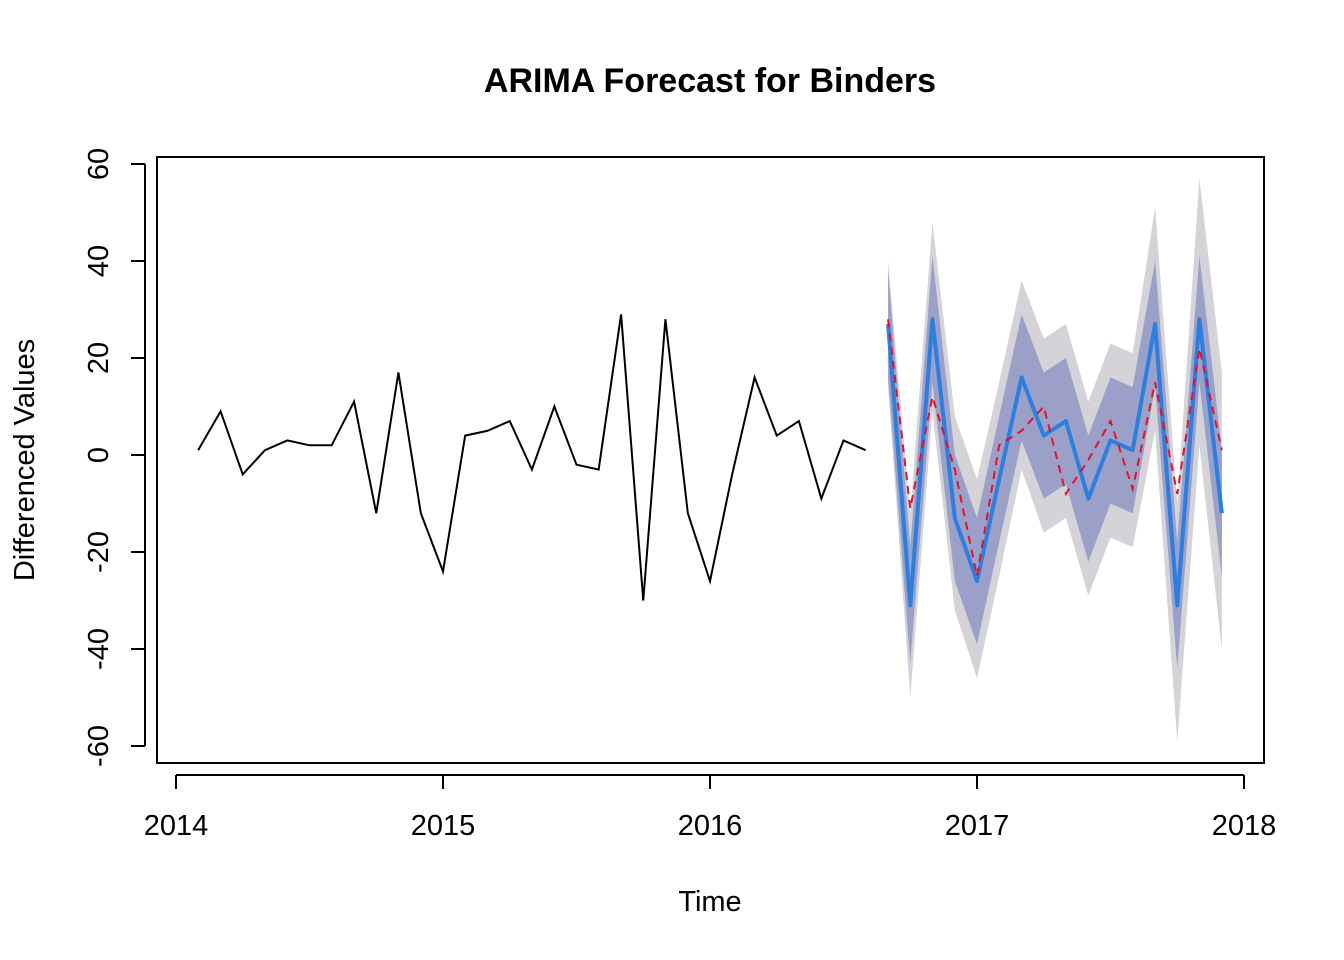 The height and width of the screenshot is (960, 1344). Describe the element at coordinates (443, 826) in the screenshot. I see `x-tick-label: 2015` at that location.